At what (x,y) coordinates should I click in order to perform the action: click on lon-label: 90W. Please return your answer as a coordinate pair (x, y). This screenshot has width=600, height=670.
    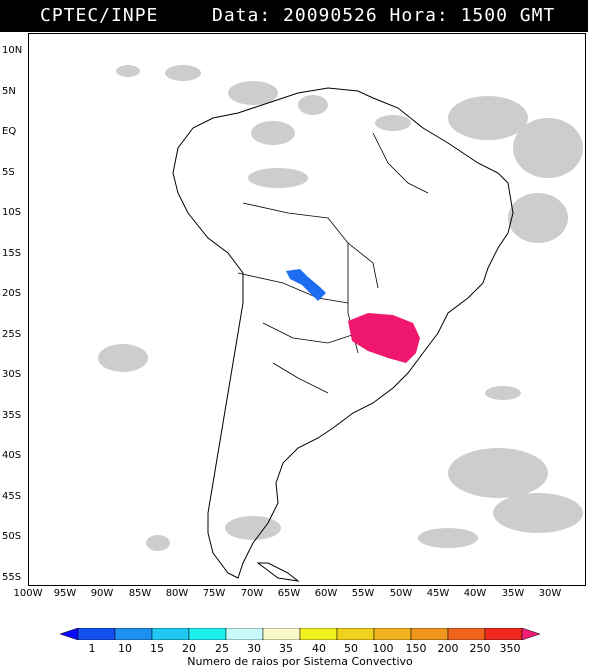
    Looking at the image, I should click on (102, 593).